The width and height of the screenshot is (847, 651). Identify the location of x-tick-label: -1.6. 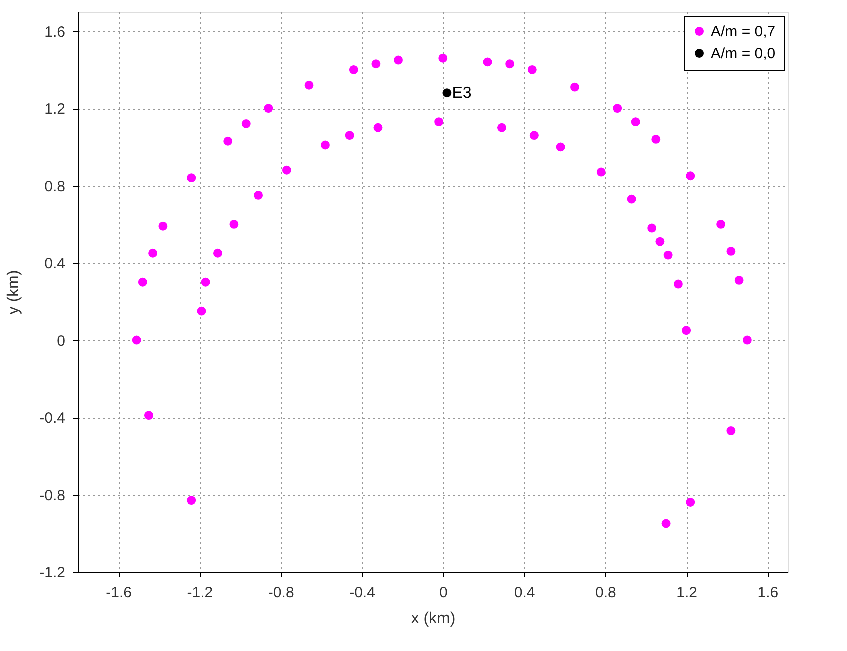
(119, 593).